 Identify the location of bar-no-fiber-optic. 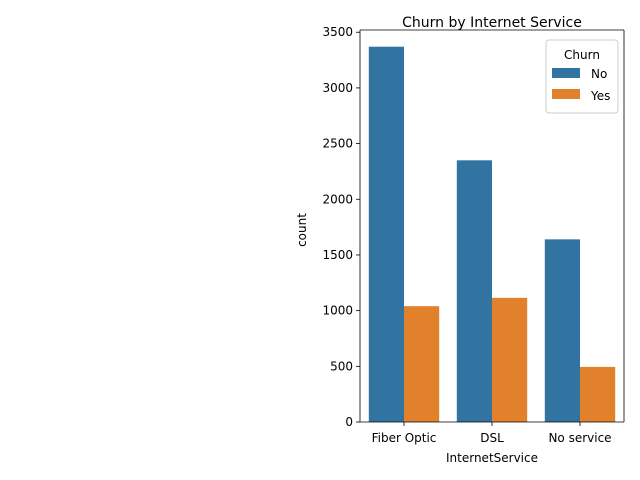
(386, 234).